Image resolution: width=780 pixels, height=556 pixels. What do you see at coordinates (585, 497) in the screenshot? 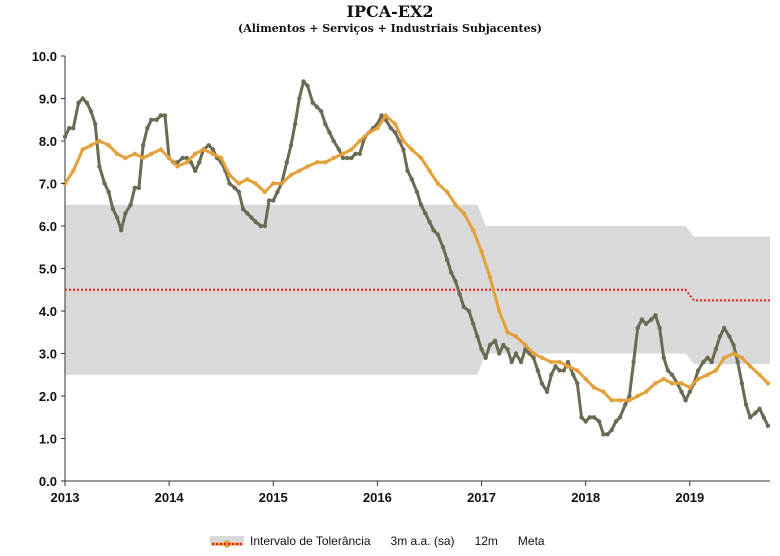
I see `x-tick-label: 2018` at bounding box center [585, 497].